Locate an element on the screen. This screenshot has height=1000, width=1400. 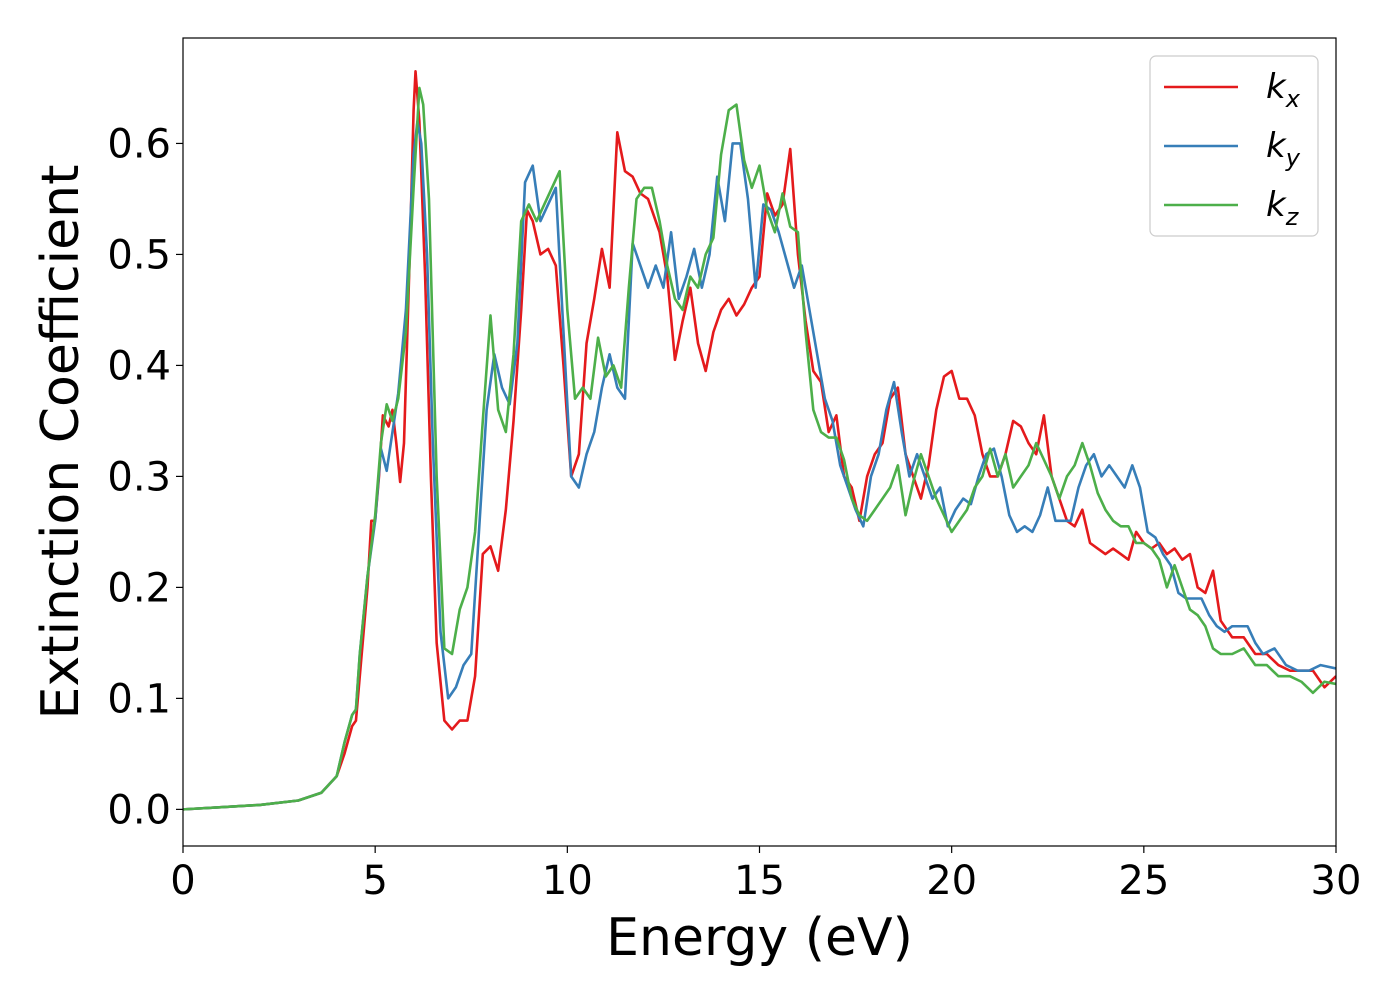
legend-label-ky: ky is located at coordinates (1283, 149).